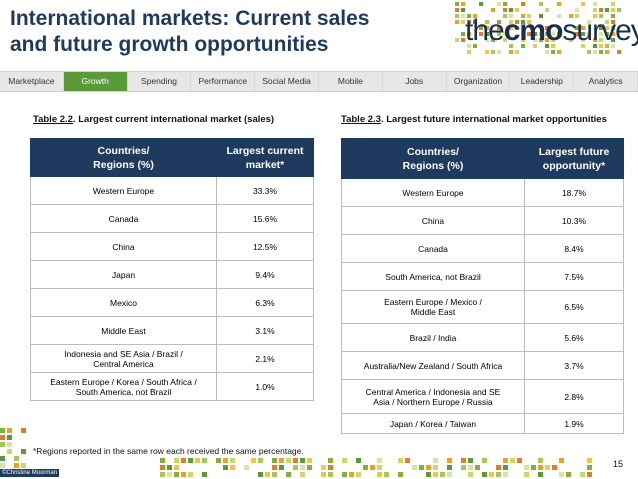  I want to click on nav-tab-marketplace: Marketplace, so click(32, 81).